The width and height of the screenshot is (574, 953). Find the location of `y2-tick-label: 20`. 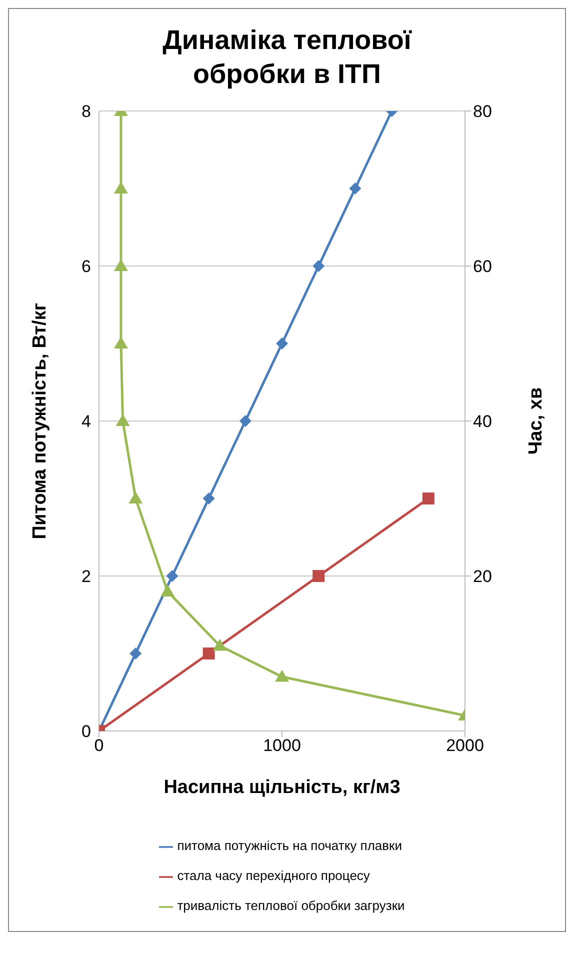

y2-tick-label: 20 is located at coordinates (482, 576).